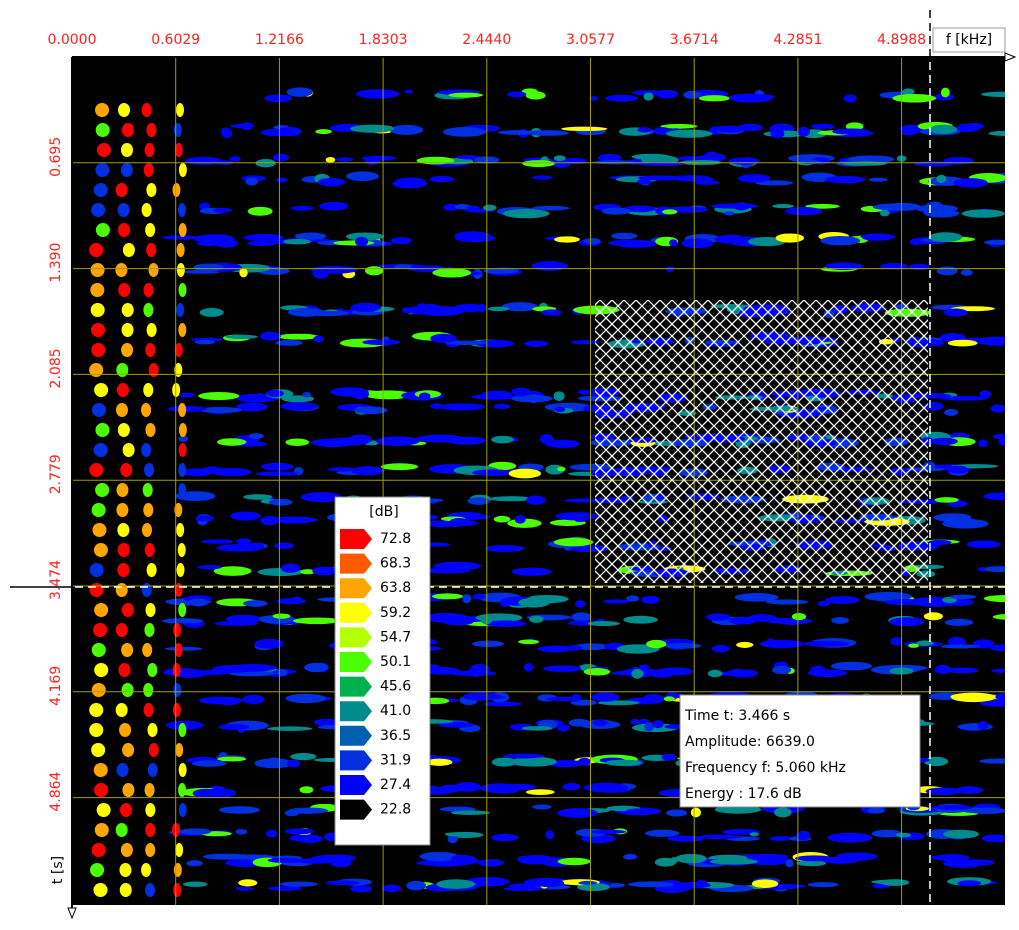 This screenshot has height=930, width=1019. What do you see at coordinates (761, 441) in the screenshot?
I see `selection-region` at bounding box center [761, 441].